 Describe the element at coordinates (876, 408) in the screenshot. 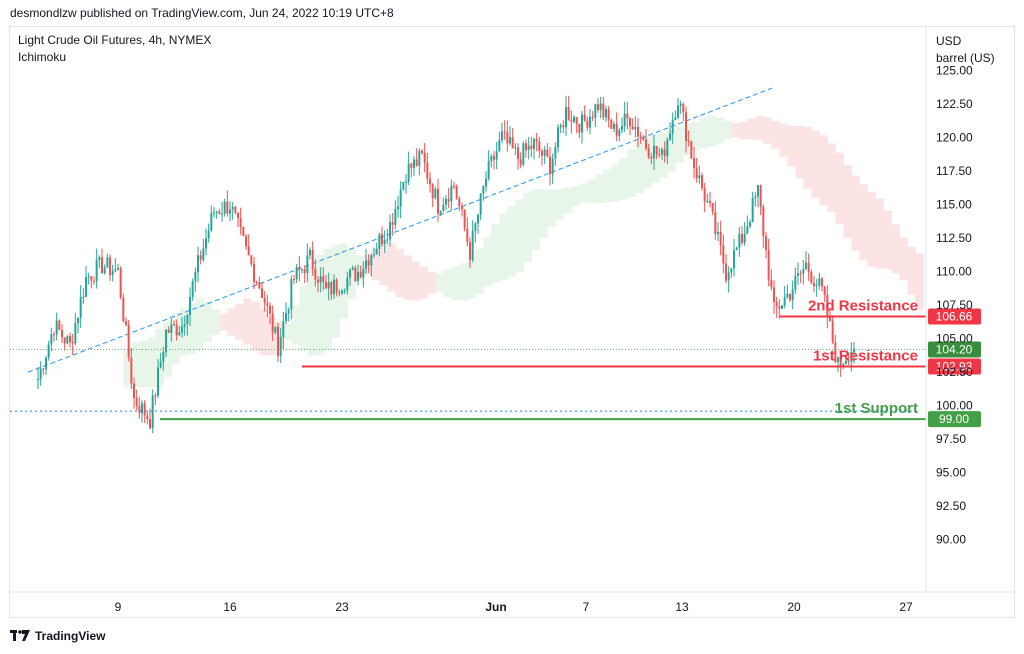

I see `level-name: 1st Support` at that location.